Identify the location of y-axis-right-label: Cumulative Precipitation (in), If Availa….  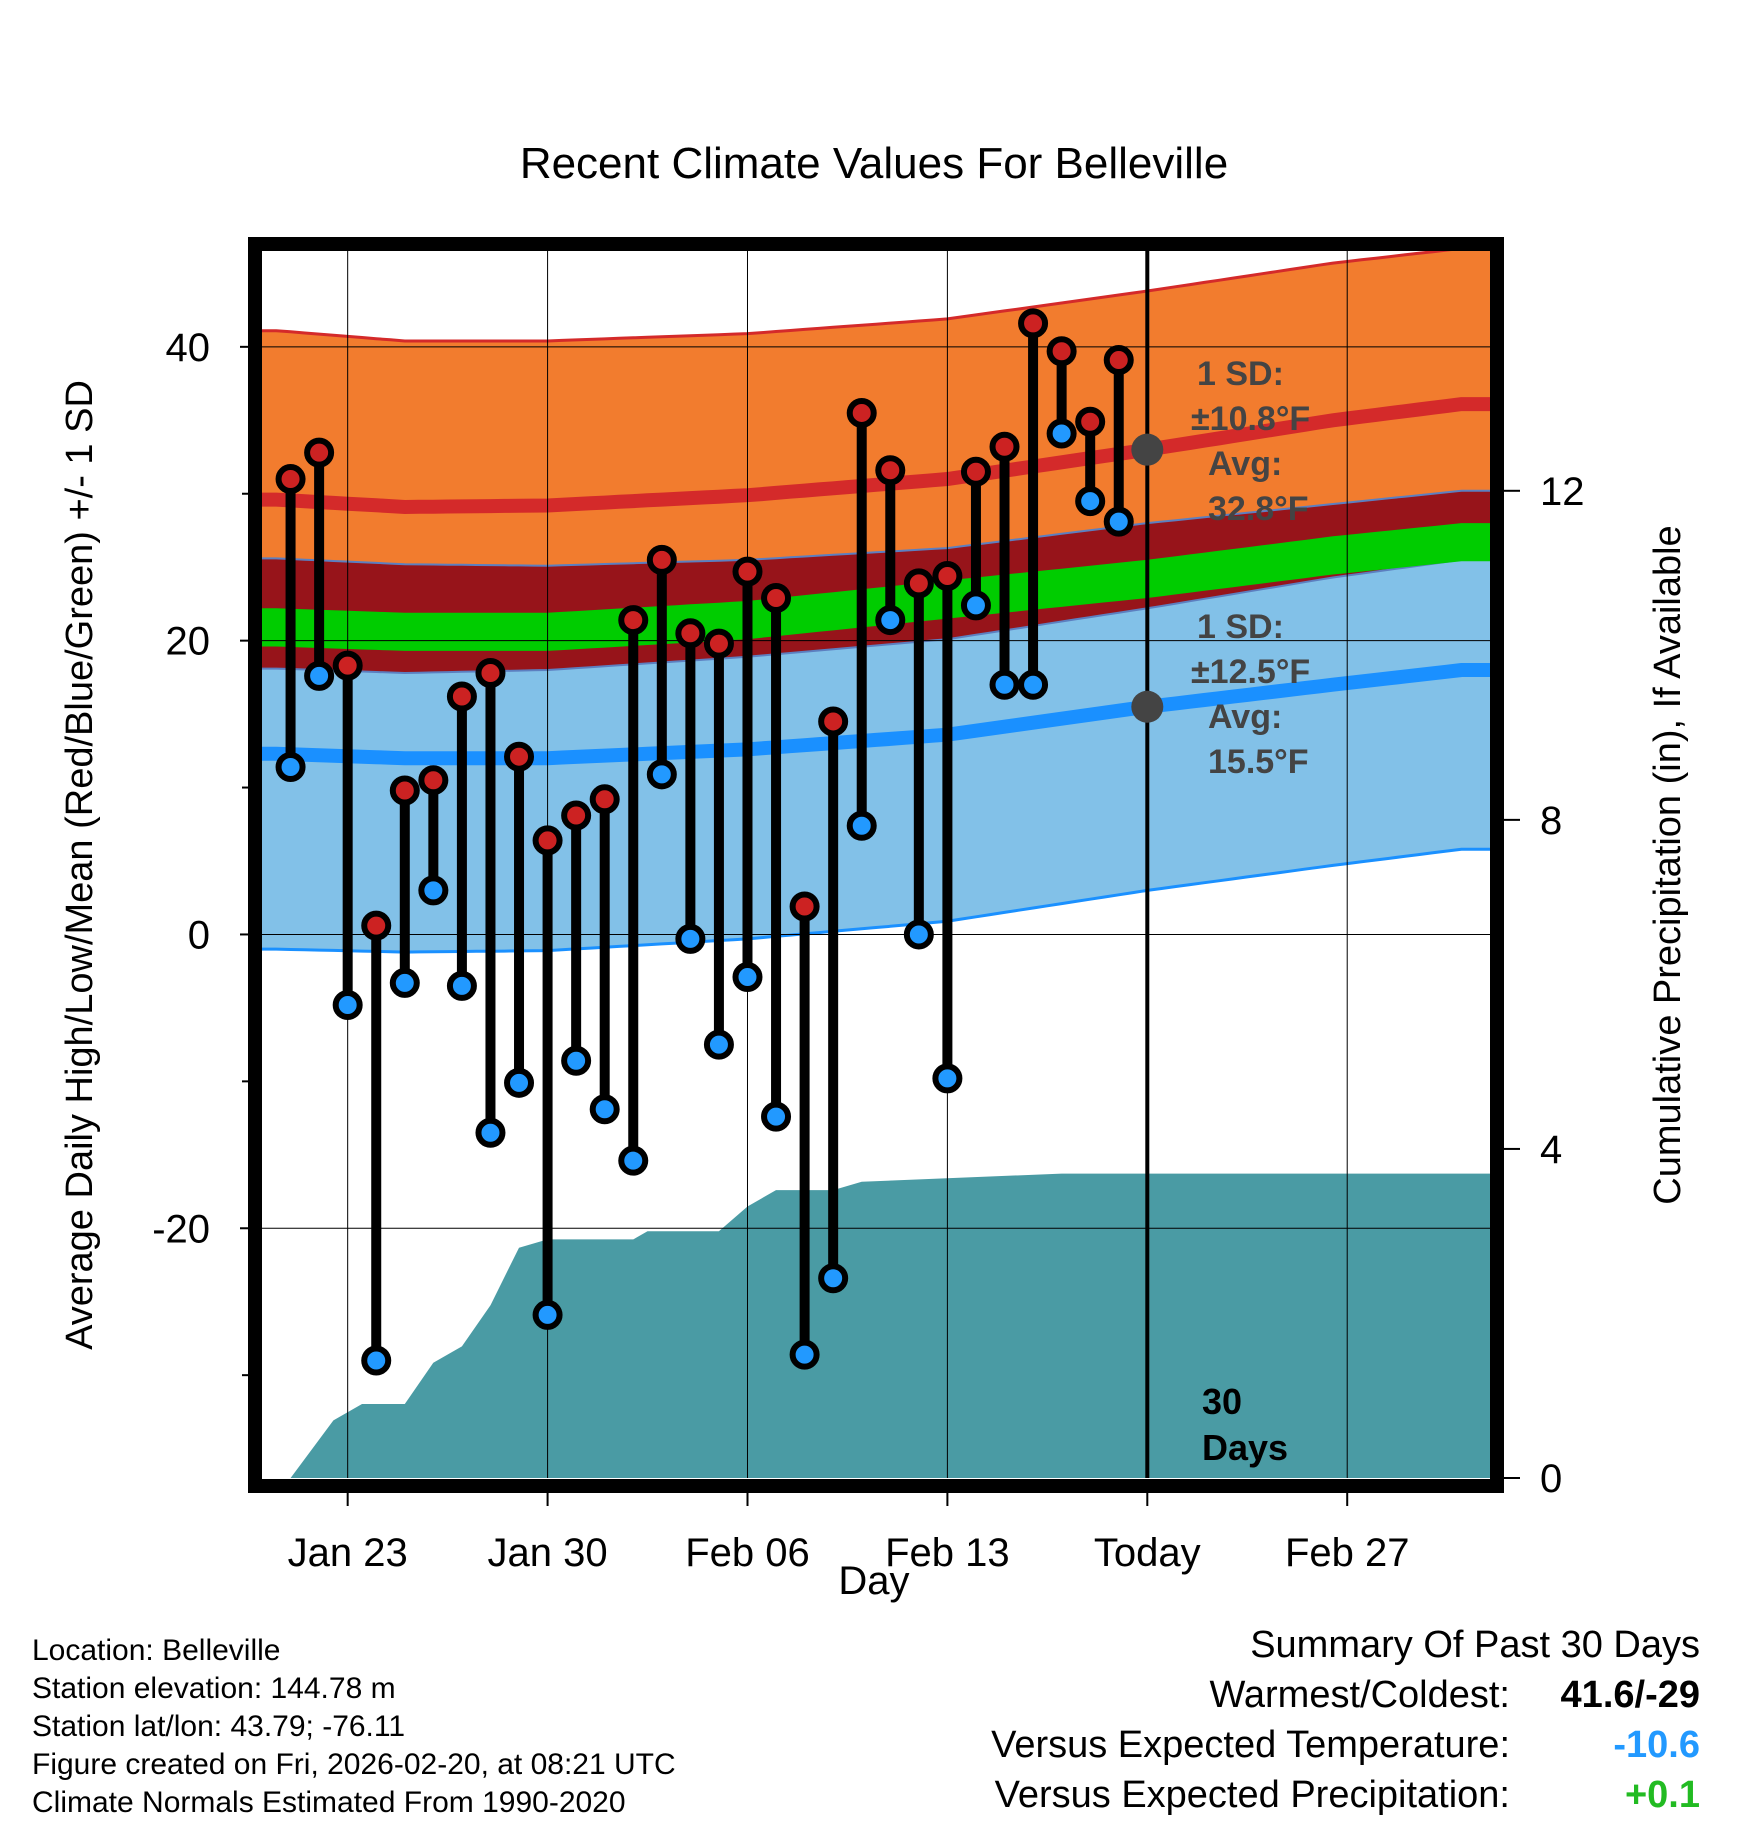
(1668, 864).